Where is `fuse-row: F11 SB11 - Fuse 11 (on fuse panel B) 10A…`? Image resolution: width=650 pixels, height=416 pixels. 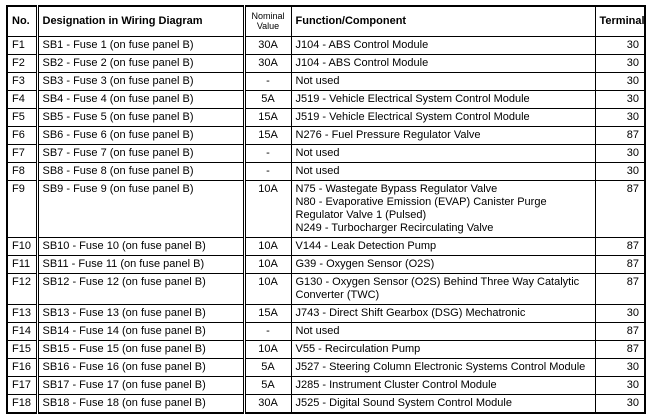
fuse-row: F11 SB11 - Fuse 11 (on fuse panel B) 10A… is located at coordinates (326, 264).